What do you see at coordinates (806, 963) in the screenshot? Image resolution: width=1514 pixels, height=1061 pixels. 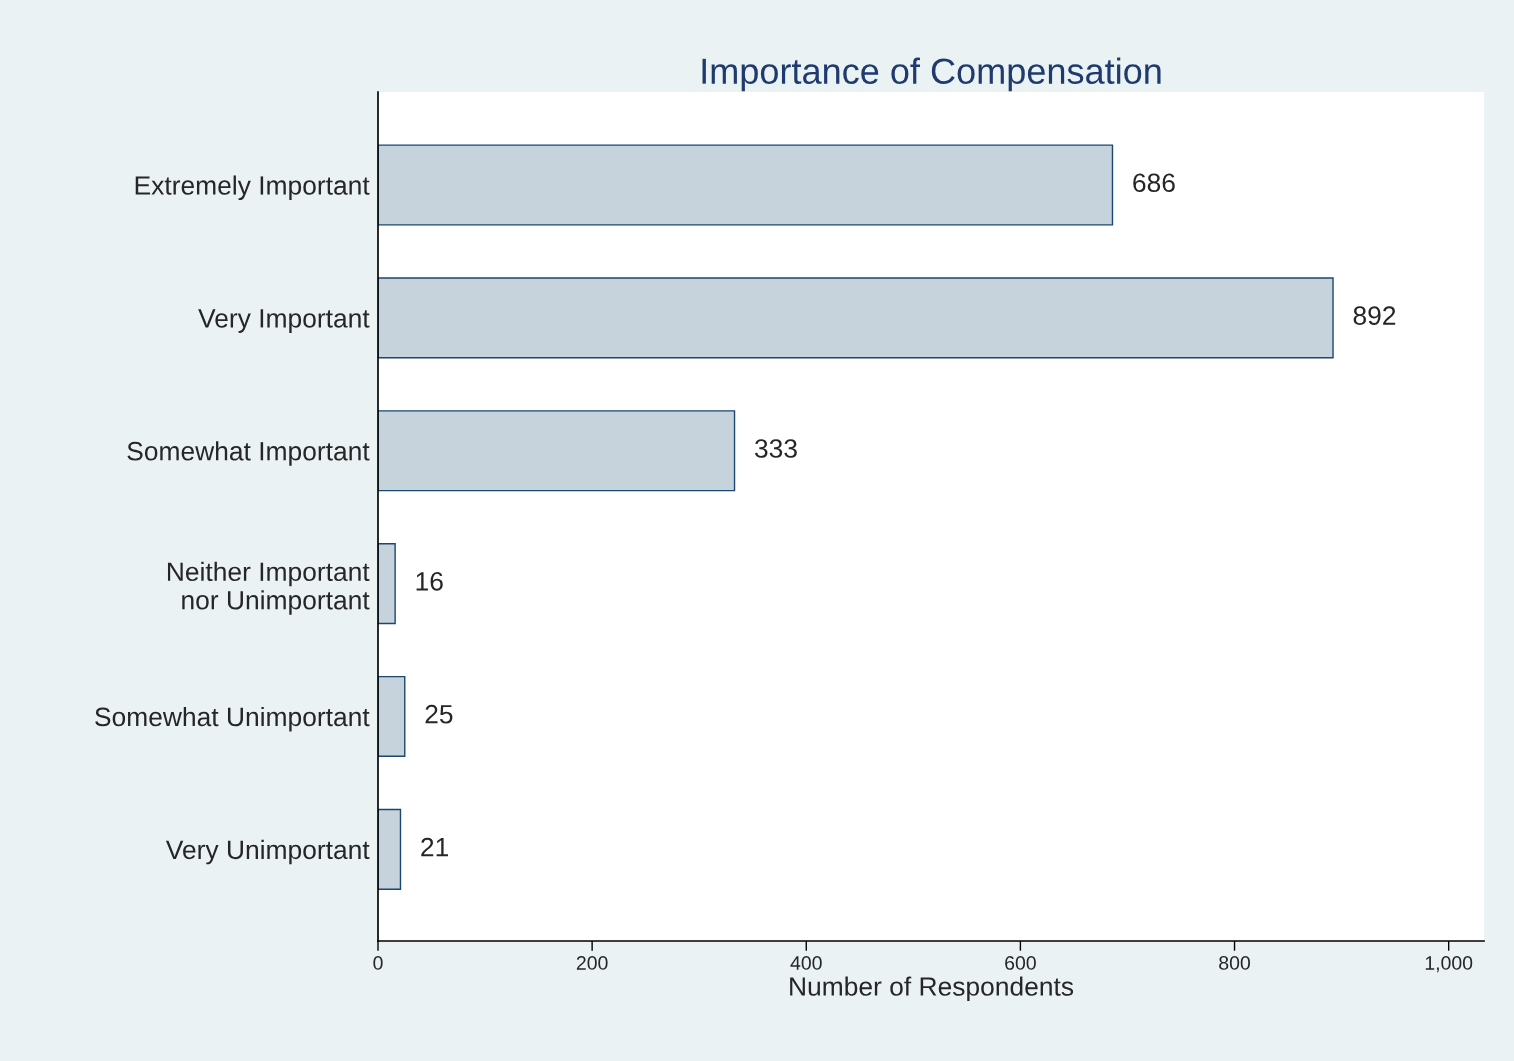 I see `x-tick-label: 400` at bounding box center [806, 963].